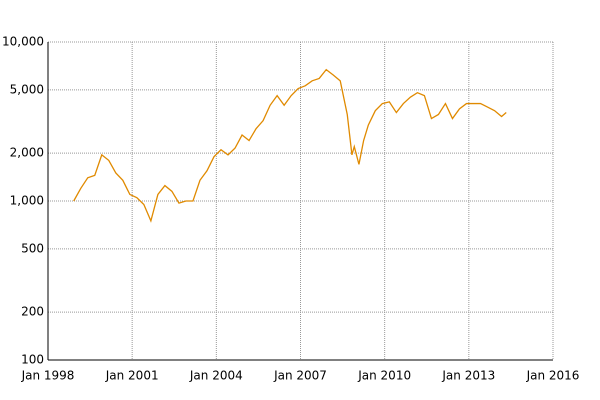 This screenshot has height=400, width=600. Describe the element at coordinates (23, 42) in the screenshot. I see `y-tick-label: 10,000` at that location.